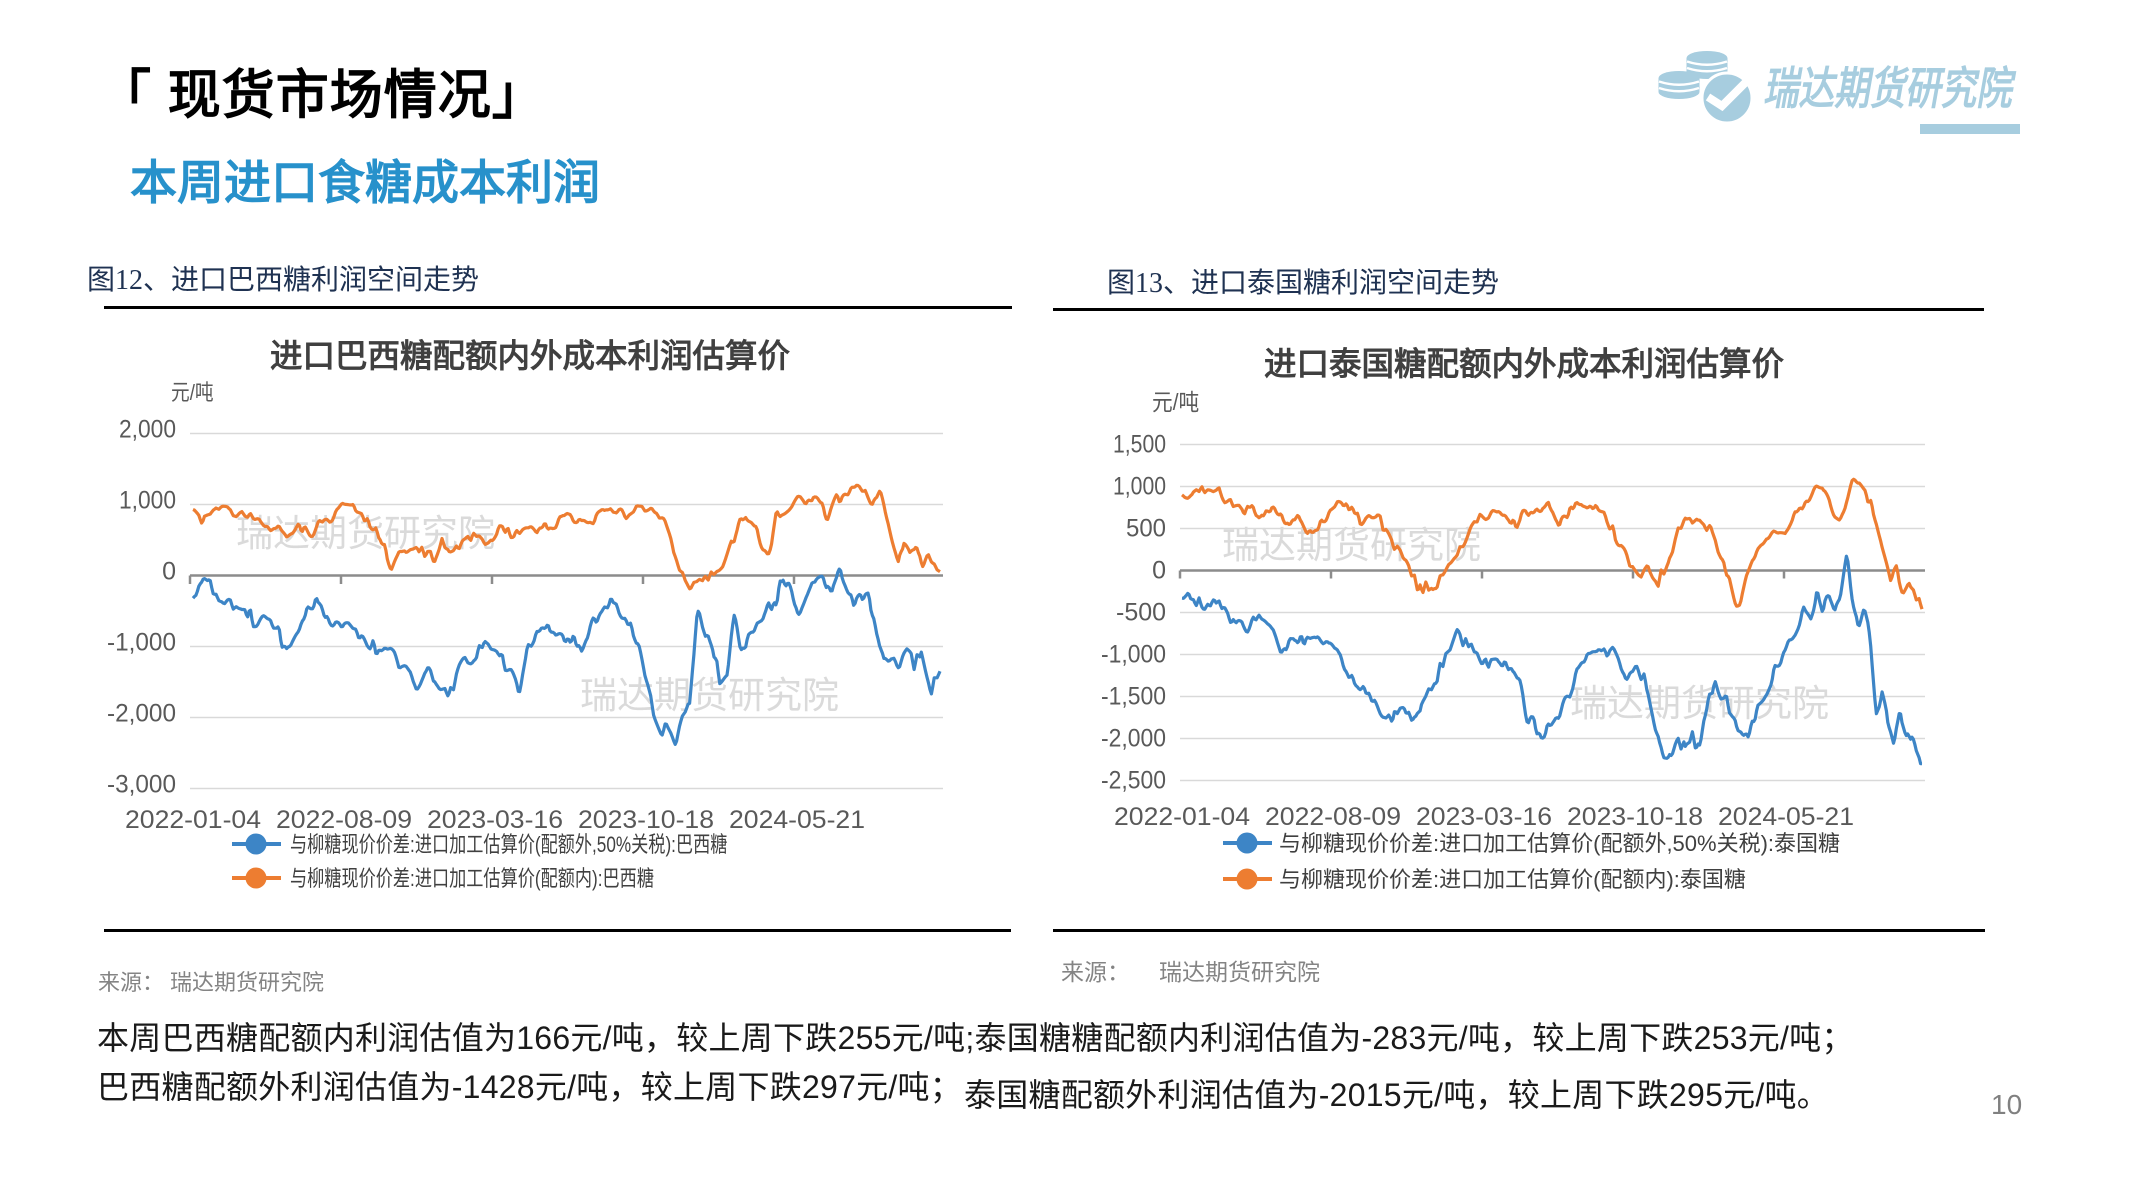  Describe the element at coordinates (1141, 613) in the screenshot. I see `svg-text: -500` at that location.